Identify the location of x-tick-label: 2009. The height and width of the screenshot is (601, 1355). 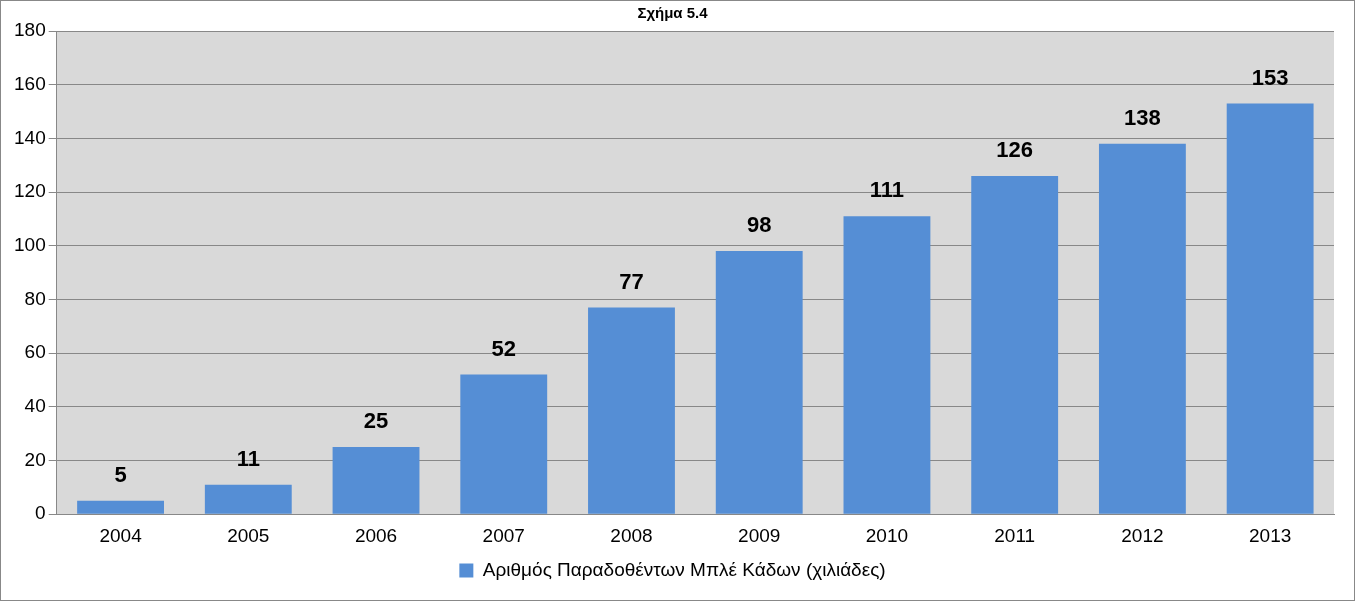
(759, 535).